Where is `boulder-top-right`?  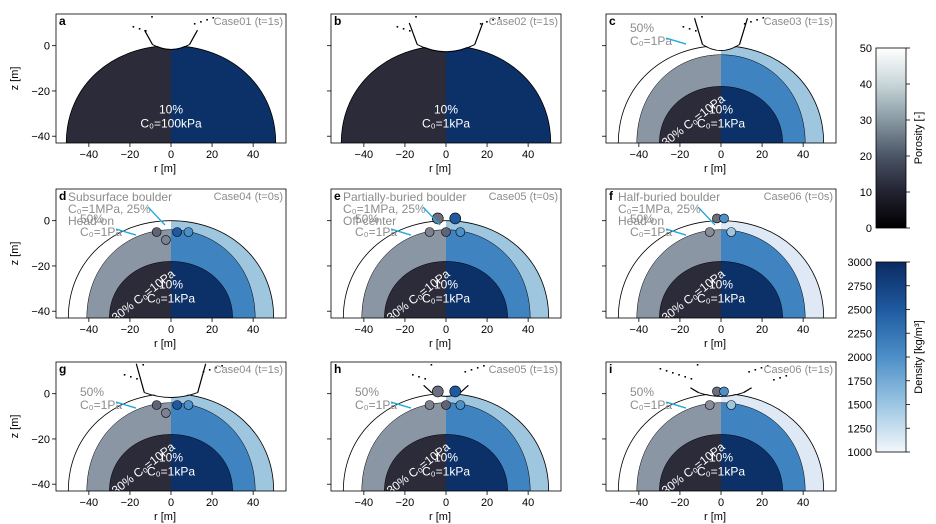 boulder-top-right is located at coordinates (724, 391).